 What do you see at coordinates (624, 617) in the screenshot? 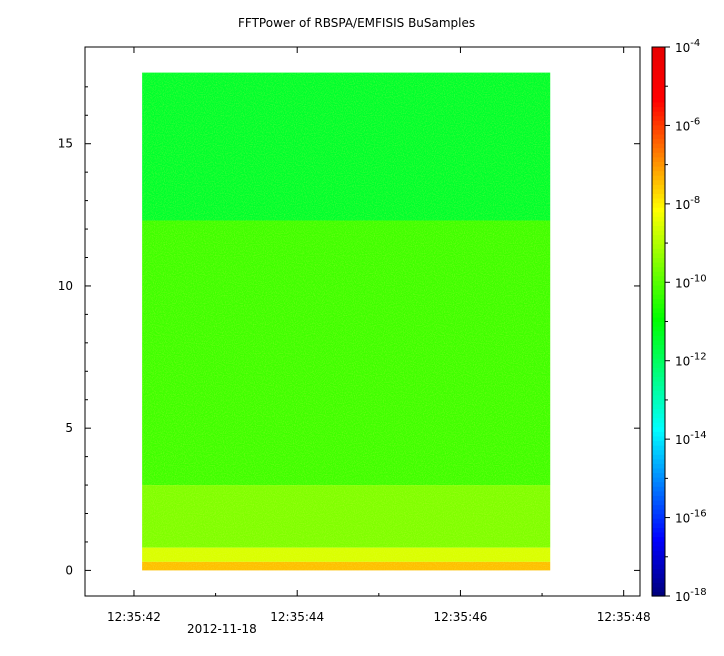
I see `x-tick-label: 12:35:48` at bounding box center [624, 617].